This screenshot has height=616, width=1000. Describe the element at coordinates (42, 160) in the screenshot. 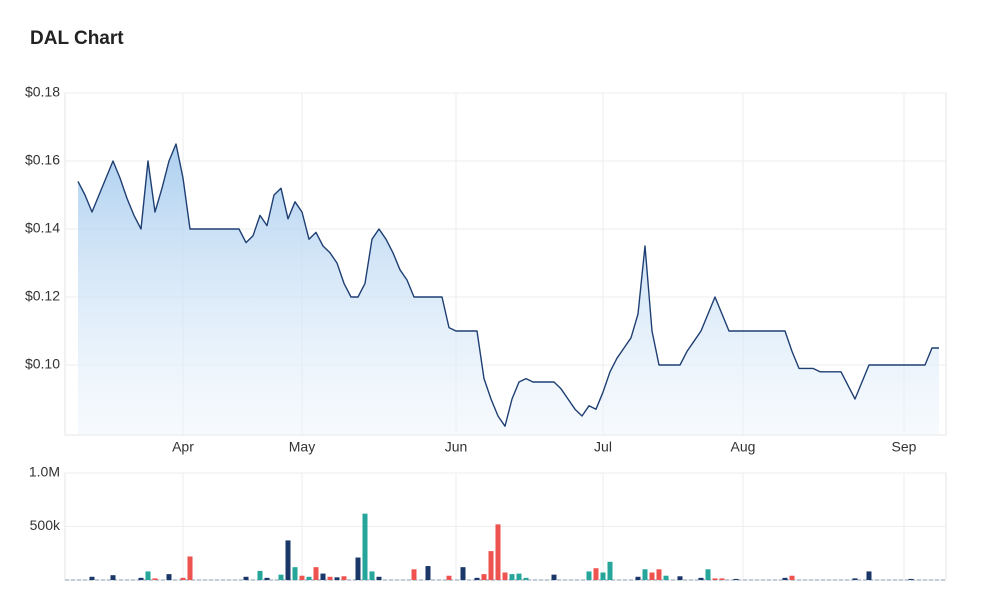

I see `y-tick-label: $0.16` at that location.